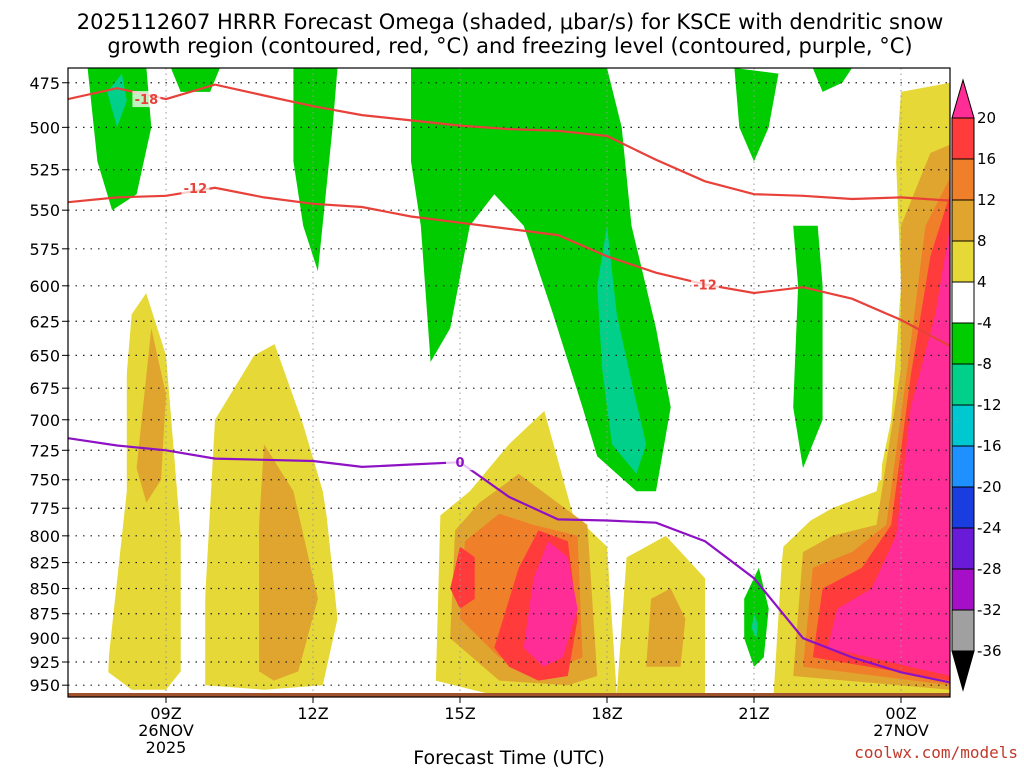 The height and width of the screenshot is (768, 1024). I want to click on colorbar-segment--4, so click(963, 302).